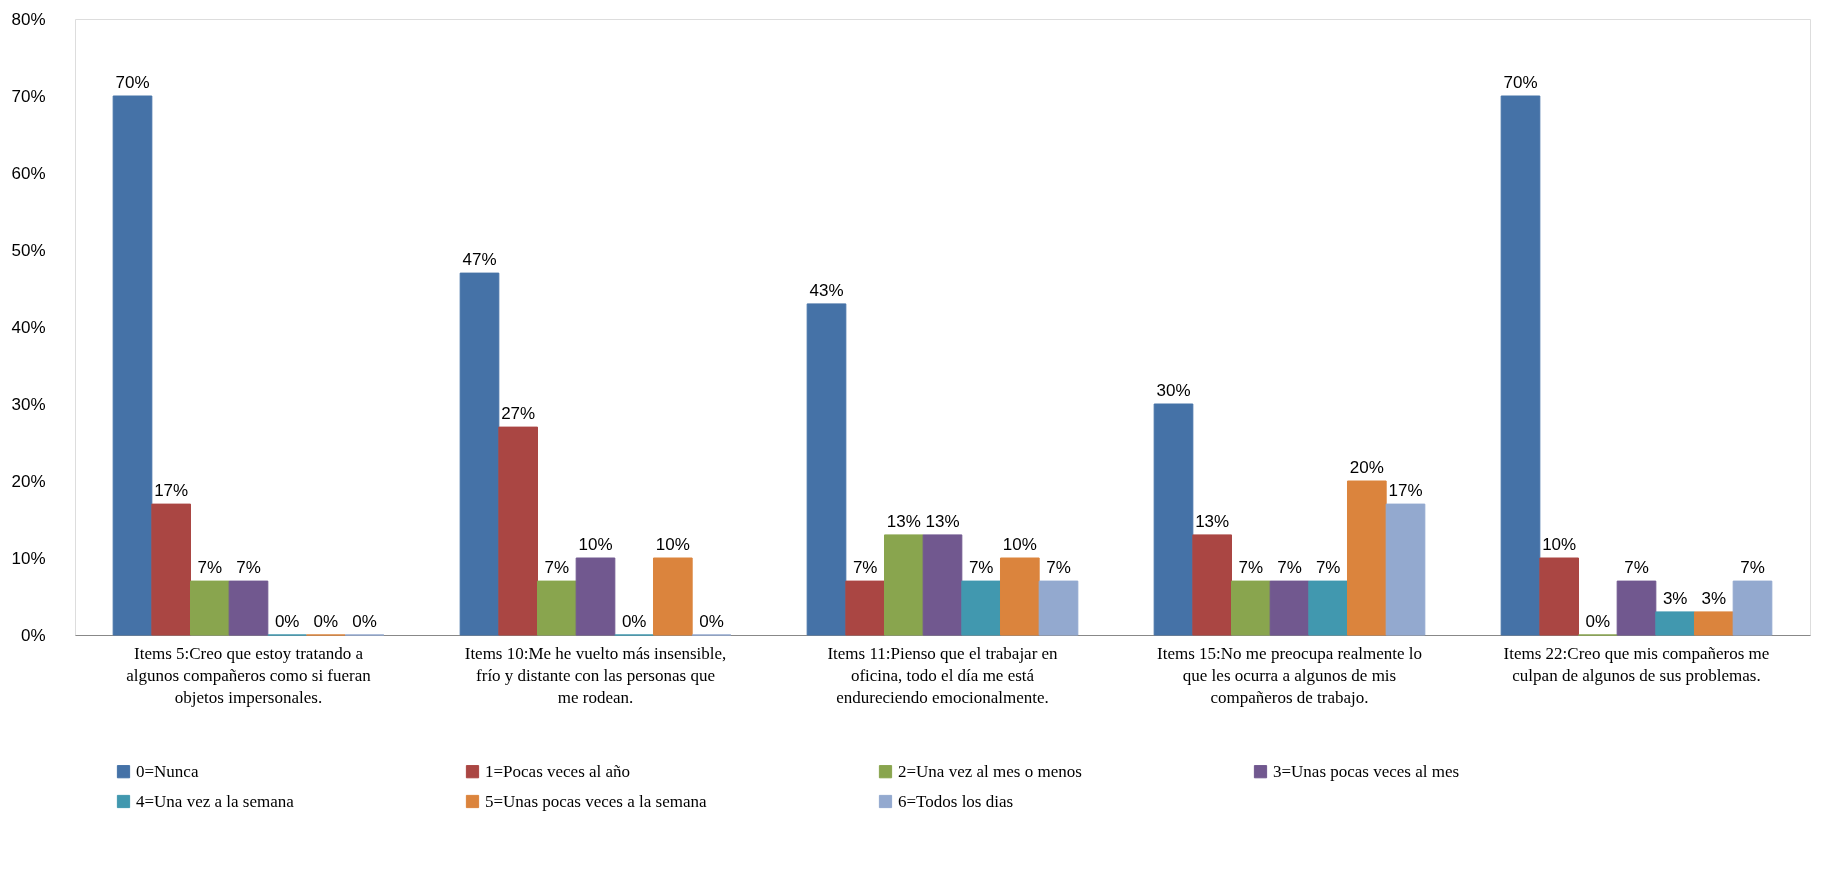 Image resolution: width=1841 pixels, height=872 pixels. What do you see at coordinates (1289, 675) in the screenshot?
I see `x-tick-label: Items 15:No me preocupa realmente lo que les ocurra a algunos de mis compañeros de trabajo.` at bounding box center [1289, 675].